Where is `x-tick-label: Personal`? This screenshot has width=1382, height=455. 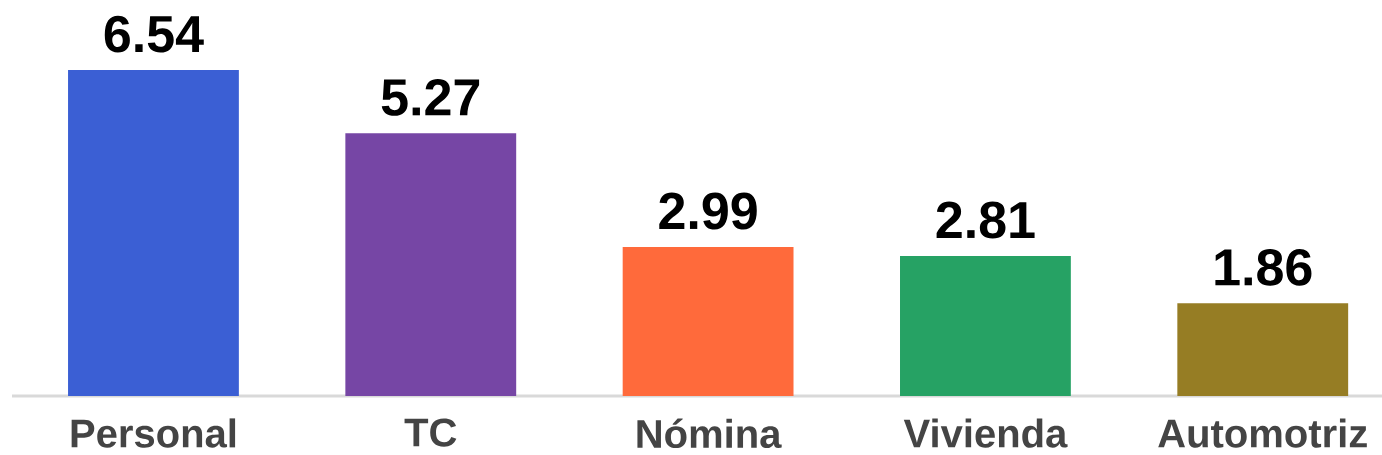
x-tick-label: Personal is located at coordinates (153, 433).